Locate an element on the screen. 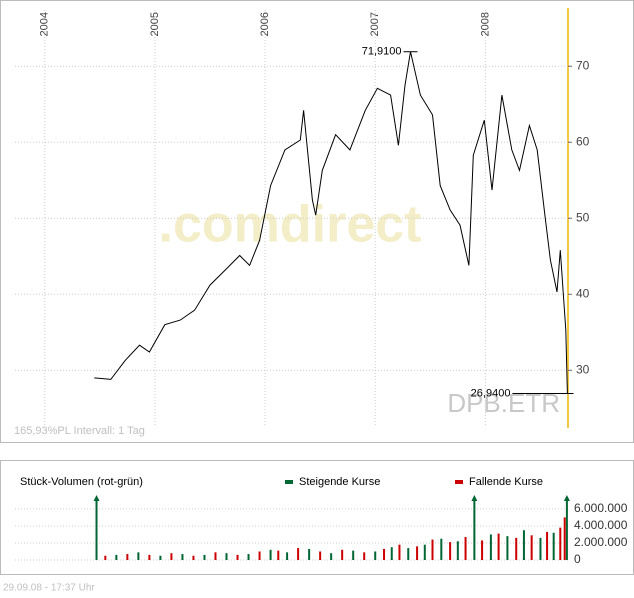  info: 165,93%PL Intervall: 1 Tag is located at coordinates (79, 431).